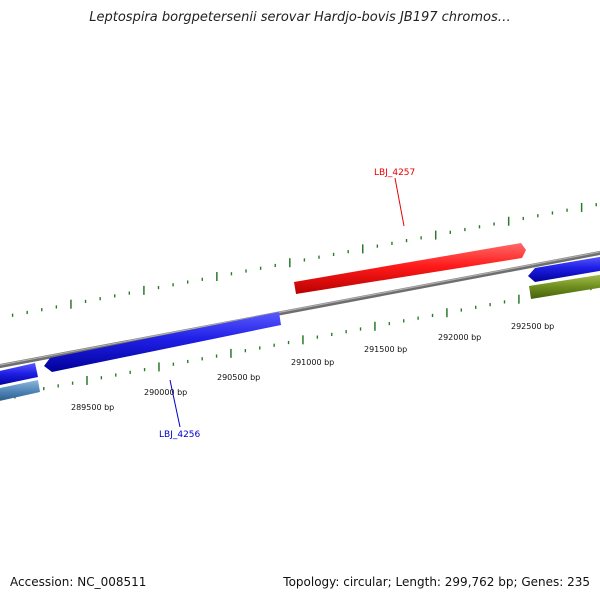 This screenshot has height=600, width=600. What do you see at coordinates (165, 392) in the screenshot?
I see `tick-label: 290000 bp` at bounding box center [165, 392].